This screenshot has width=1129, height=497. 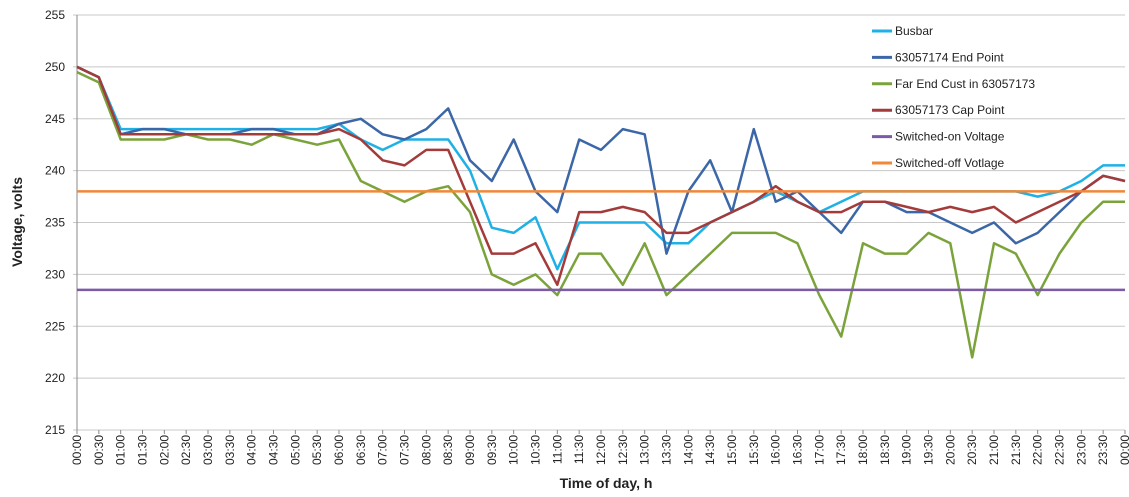 I want to click on x-axis-label: Time of day, h, so click(x=606, y=483).